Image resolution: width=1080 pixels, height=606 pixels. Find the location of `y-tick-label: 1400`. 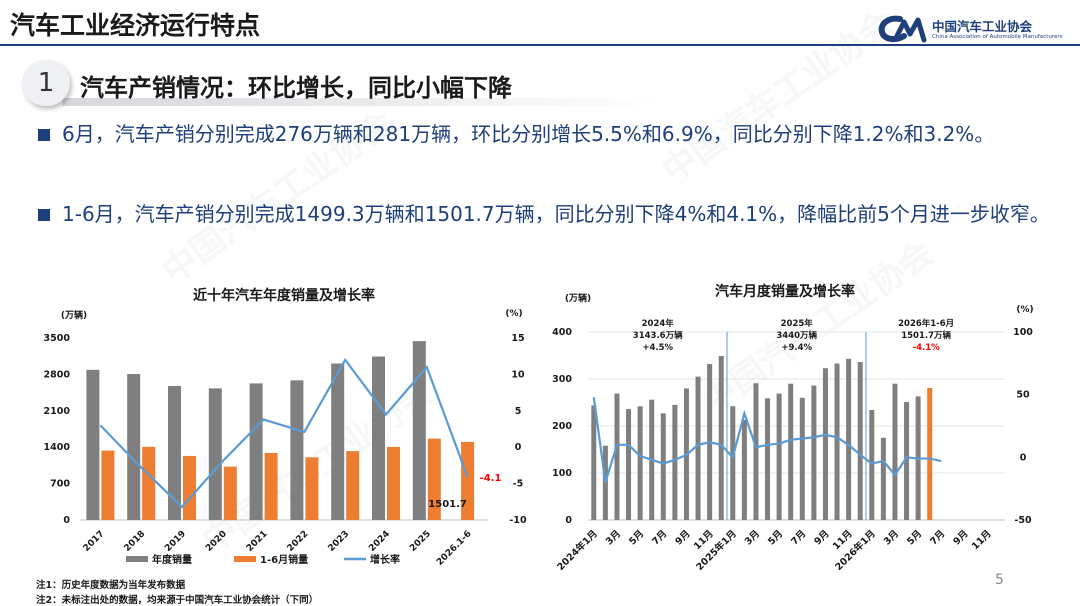

y-tick-label: 1400 is located at coordinates (57, 447).